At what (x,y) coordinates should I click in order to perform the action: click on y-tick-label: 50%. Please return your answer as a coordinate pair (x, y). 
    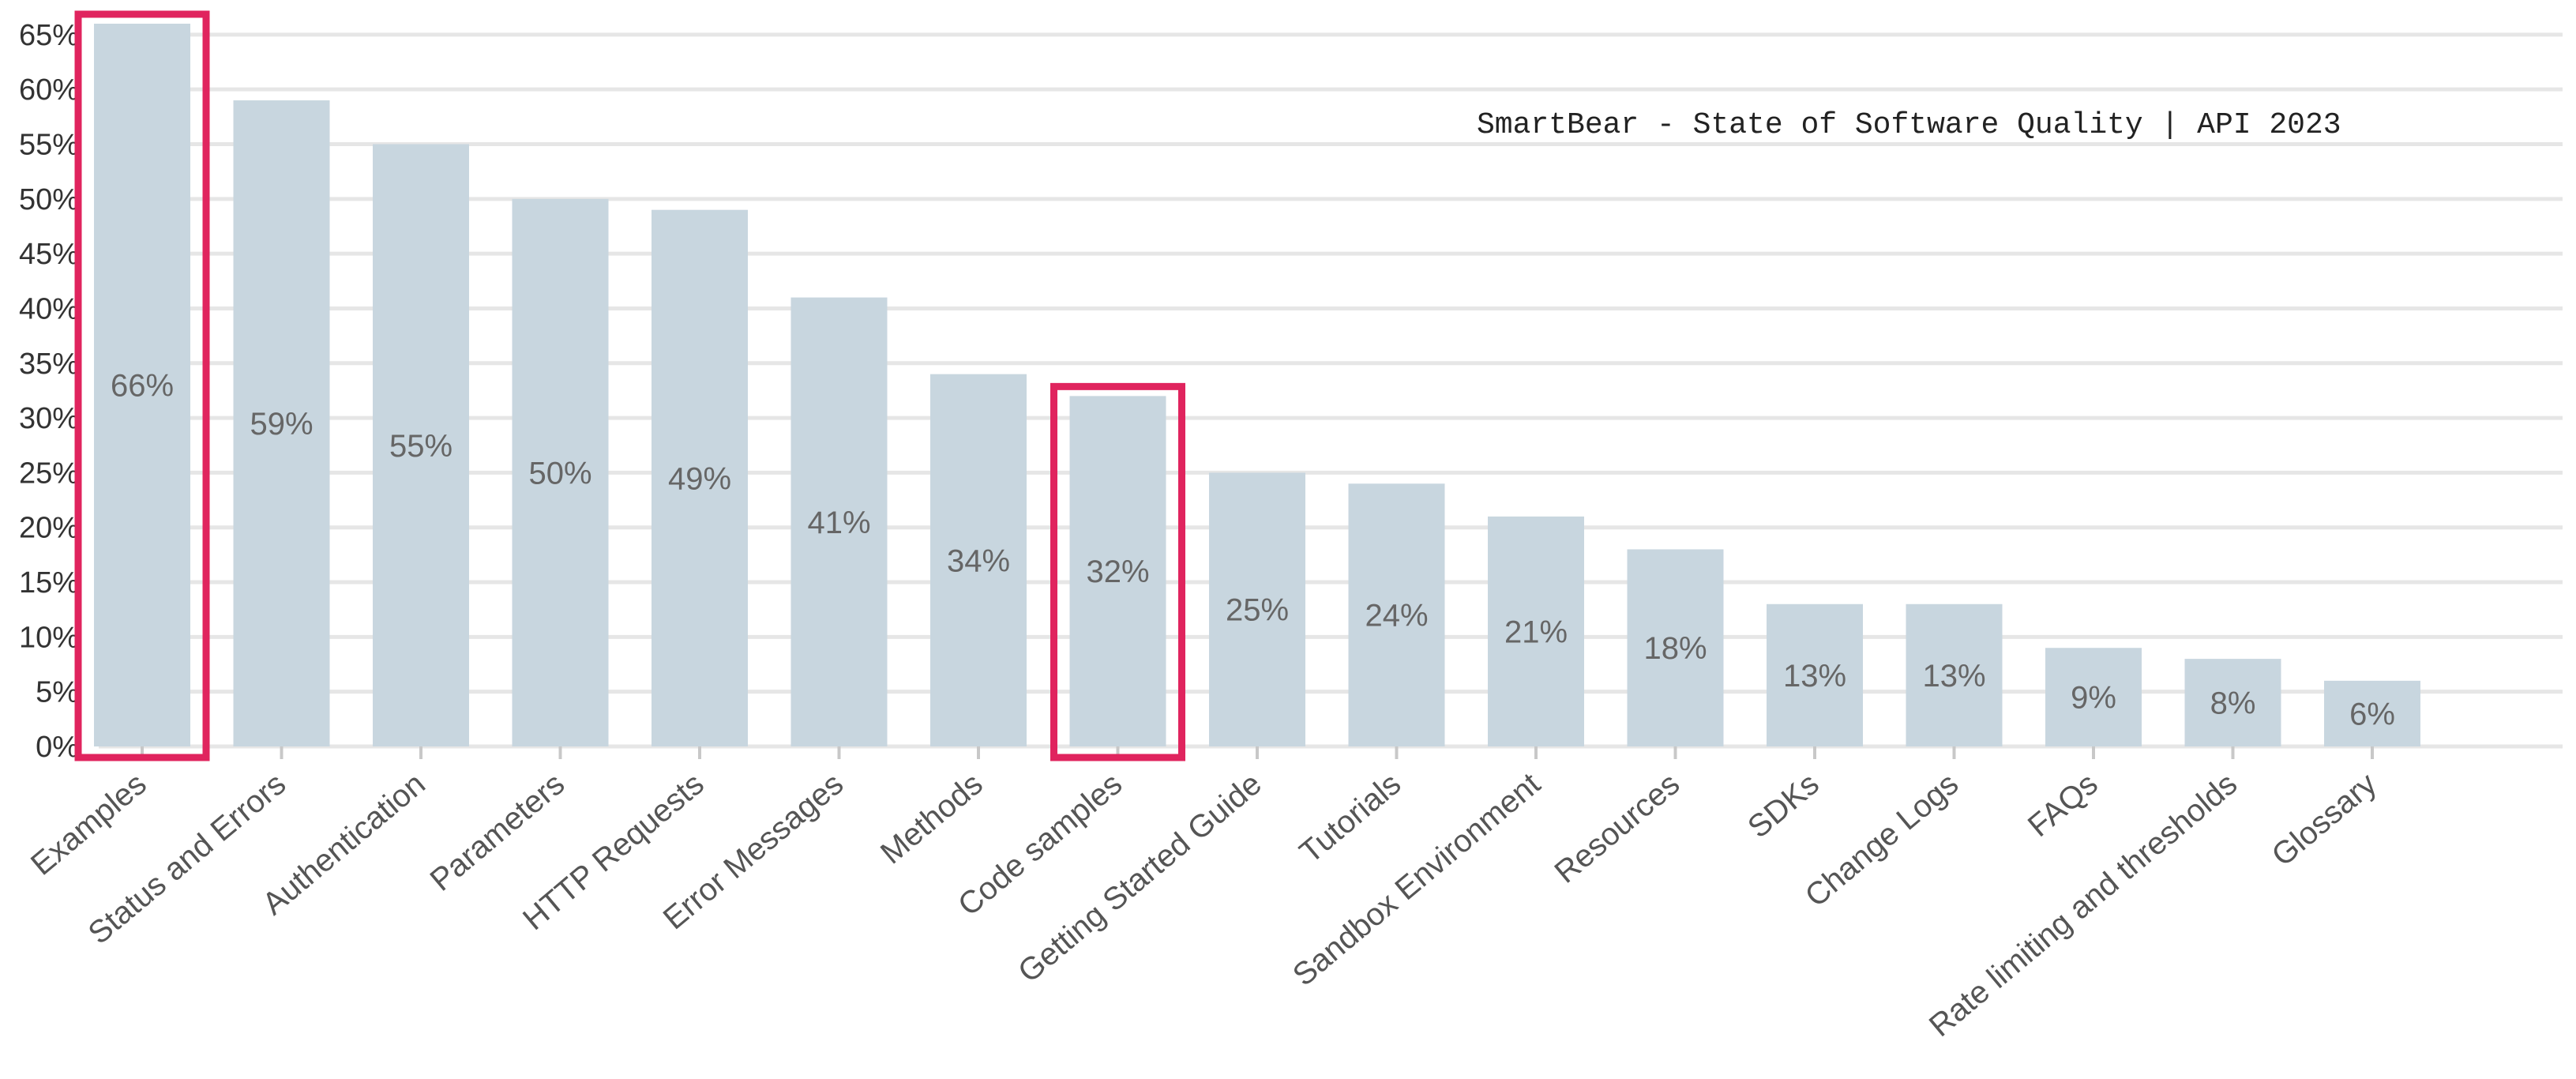
    Looking at the image, I should click on (49, 199).